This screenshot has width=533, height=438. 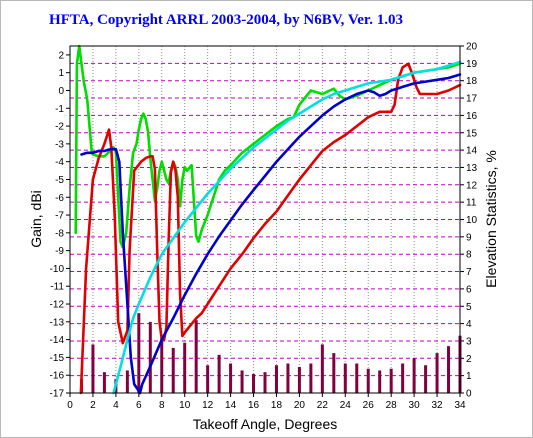 I want to click on y-tick-label: -1, so click(x=59, y=109).